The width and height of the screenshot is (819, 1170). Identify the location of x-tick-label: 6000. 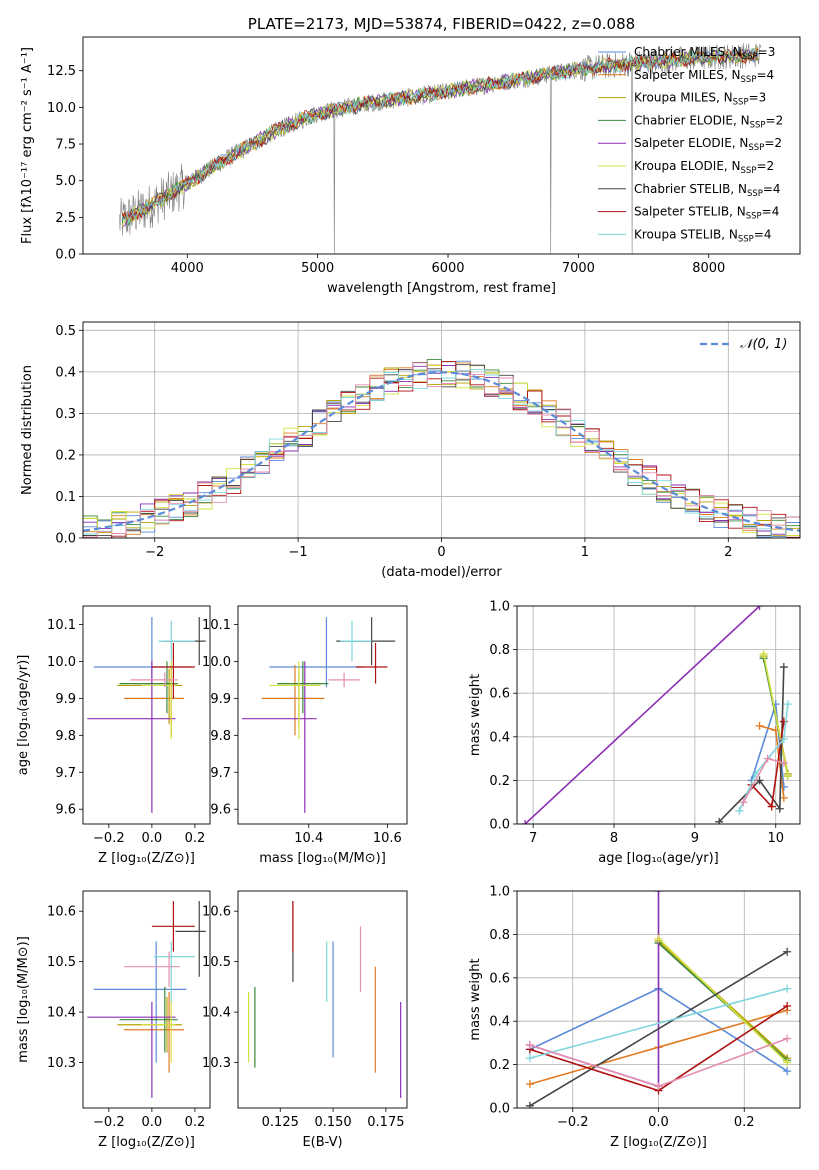
(447, 268).